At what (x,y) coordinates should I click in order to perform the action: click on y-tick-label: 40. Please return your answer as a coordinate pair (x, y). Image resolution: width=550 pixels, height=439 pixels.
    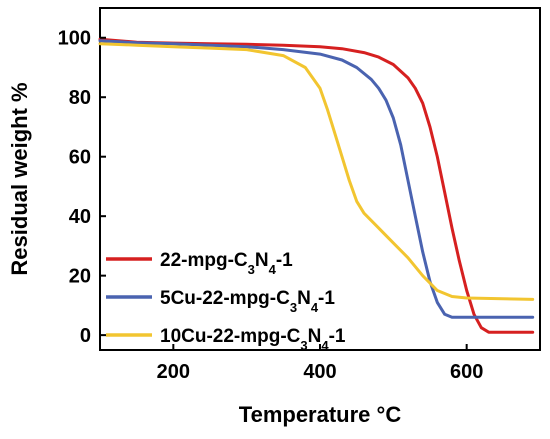
    Looking at the image, I should click on (80, 217).